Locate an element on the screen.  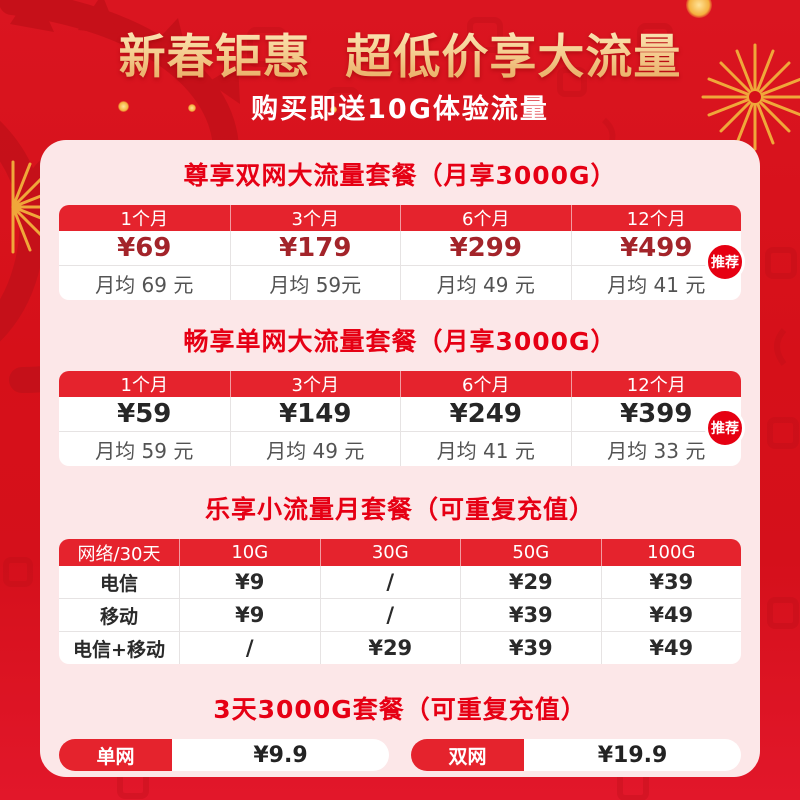
pill-price: ¥9.9 is located at coordinates (280, 755).